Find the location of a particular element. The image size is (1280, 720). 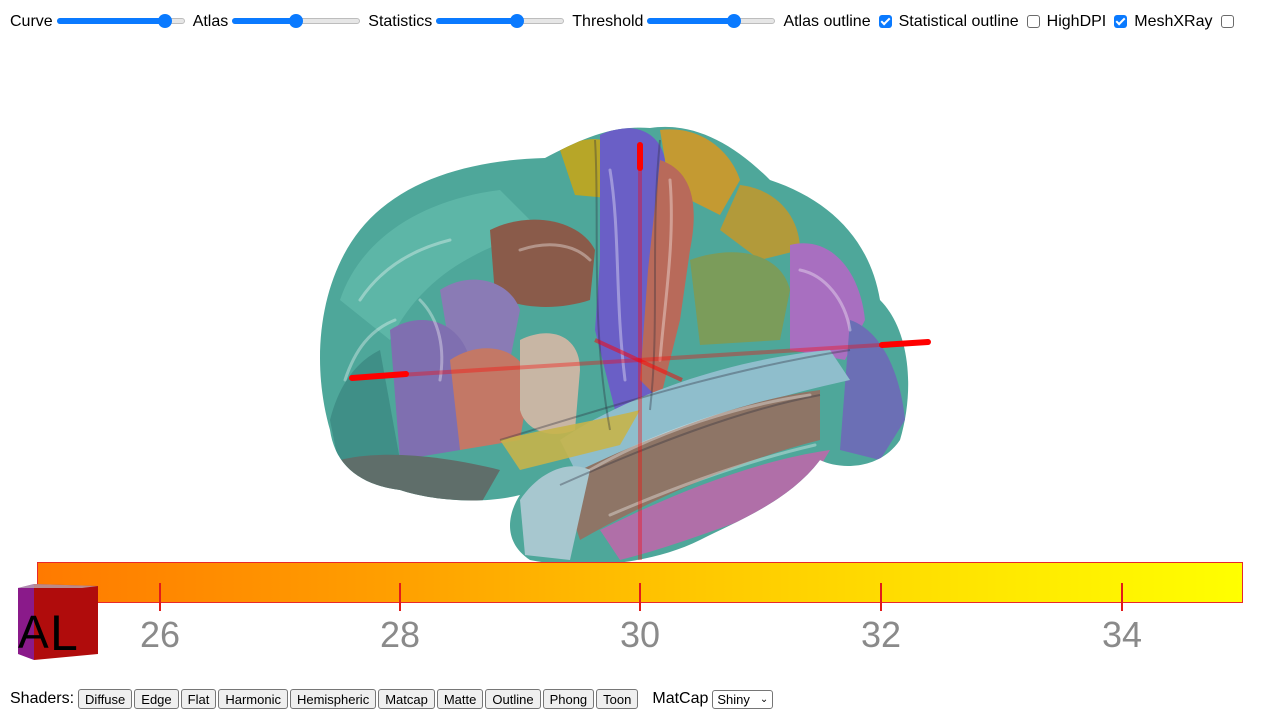

meshxray-checkbox is located at coordinates (1227, 21).